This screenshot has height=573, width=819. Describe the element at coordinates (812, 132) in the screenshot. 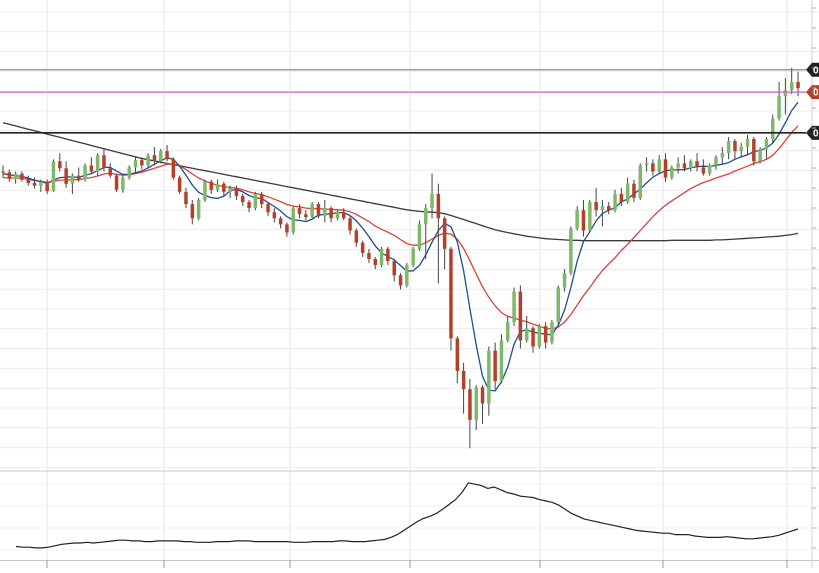

I see `level-marker-level-black` at that location.